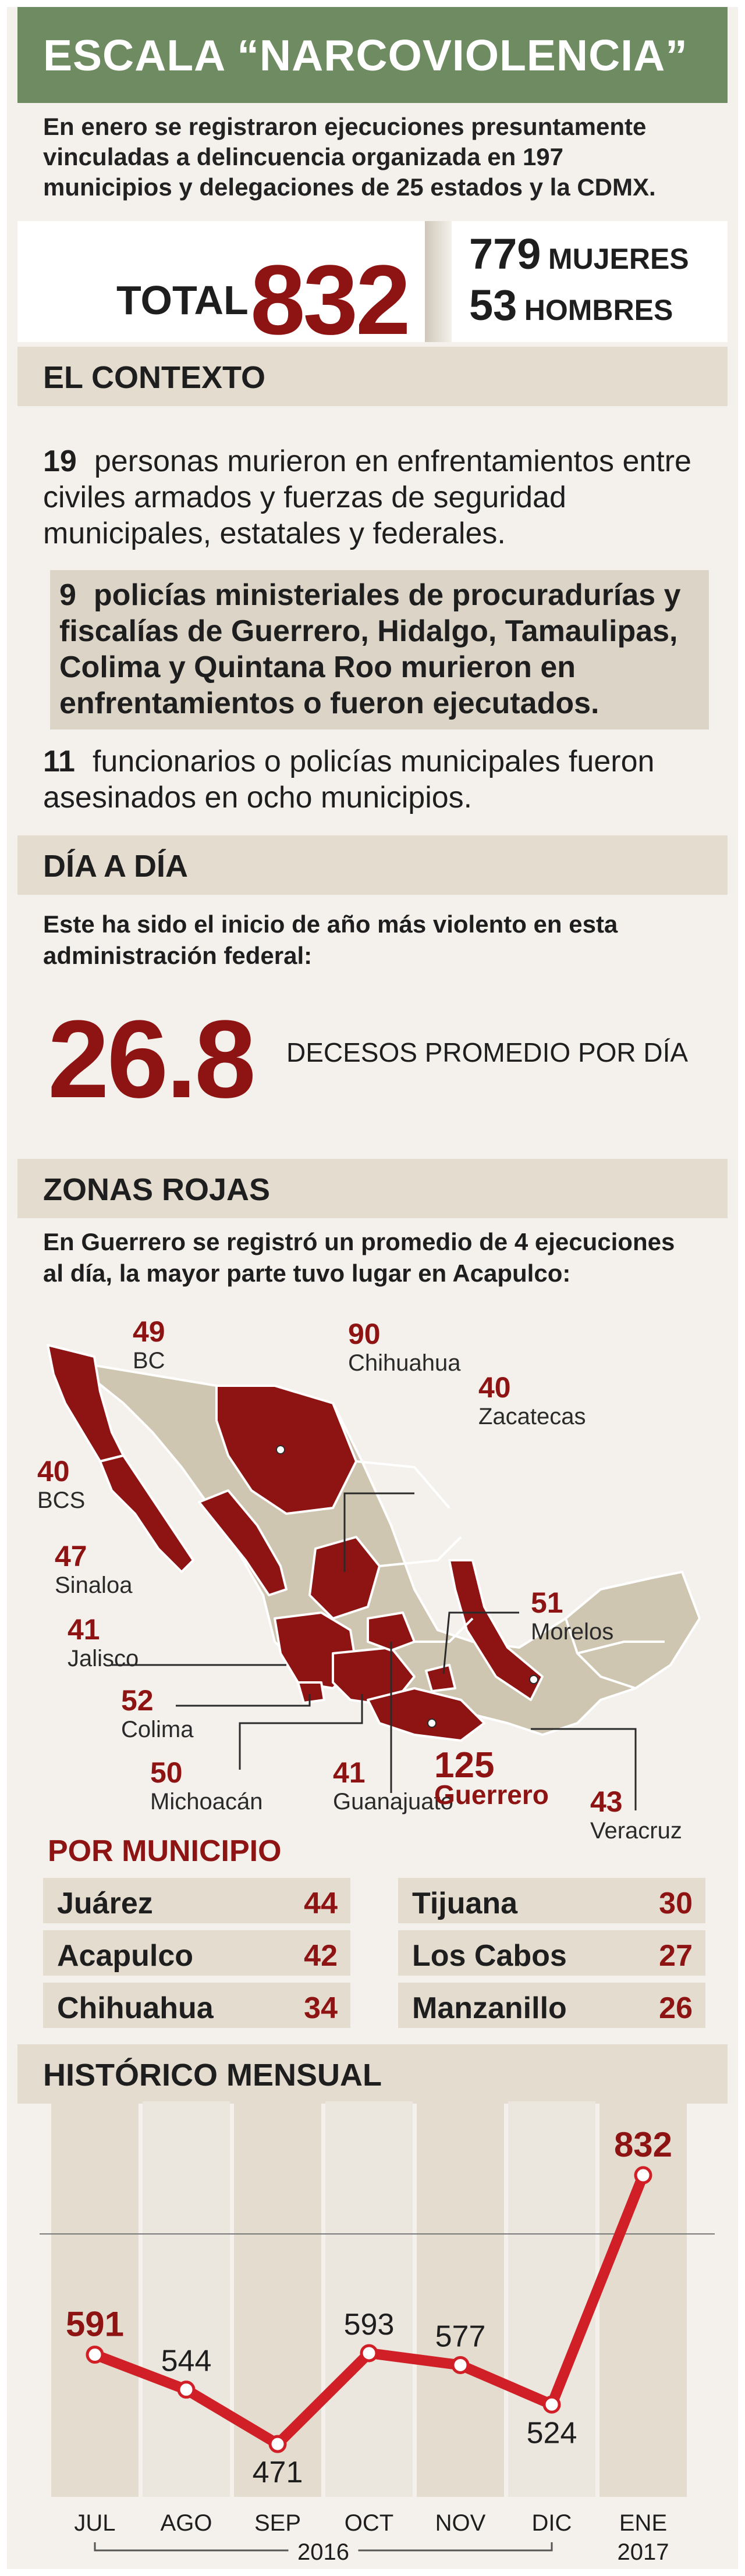  I want to click on map-label-zacatecas: 40 Zacatecas, so click(532, 1400).